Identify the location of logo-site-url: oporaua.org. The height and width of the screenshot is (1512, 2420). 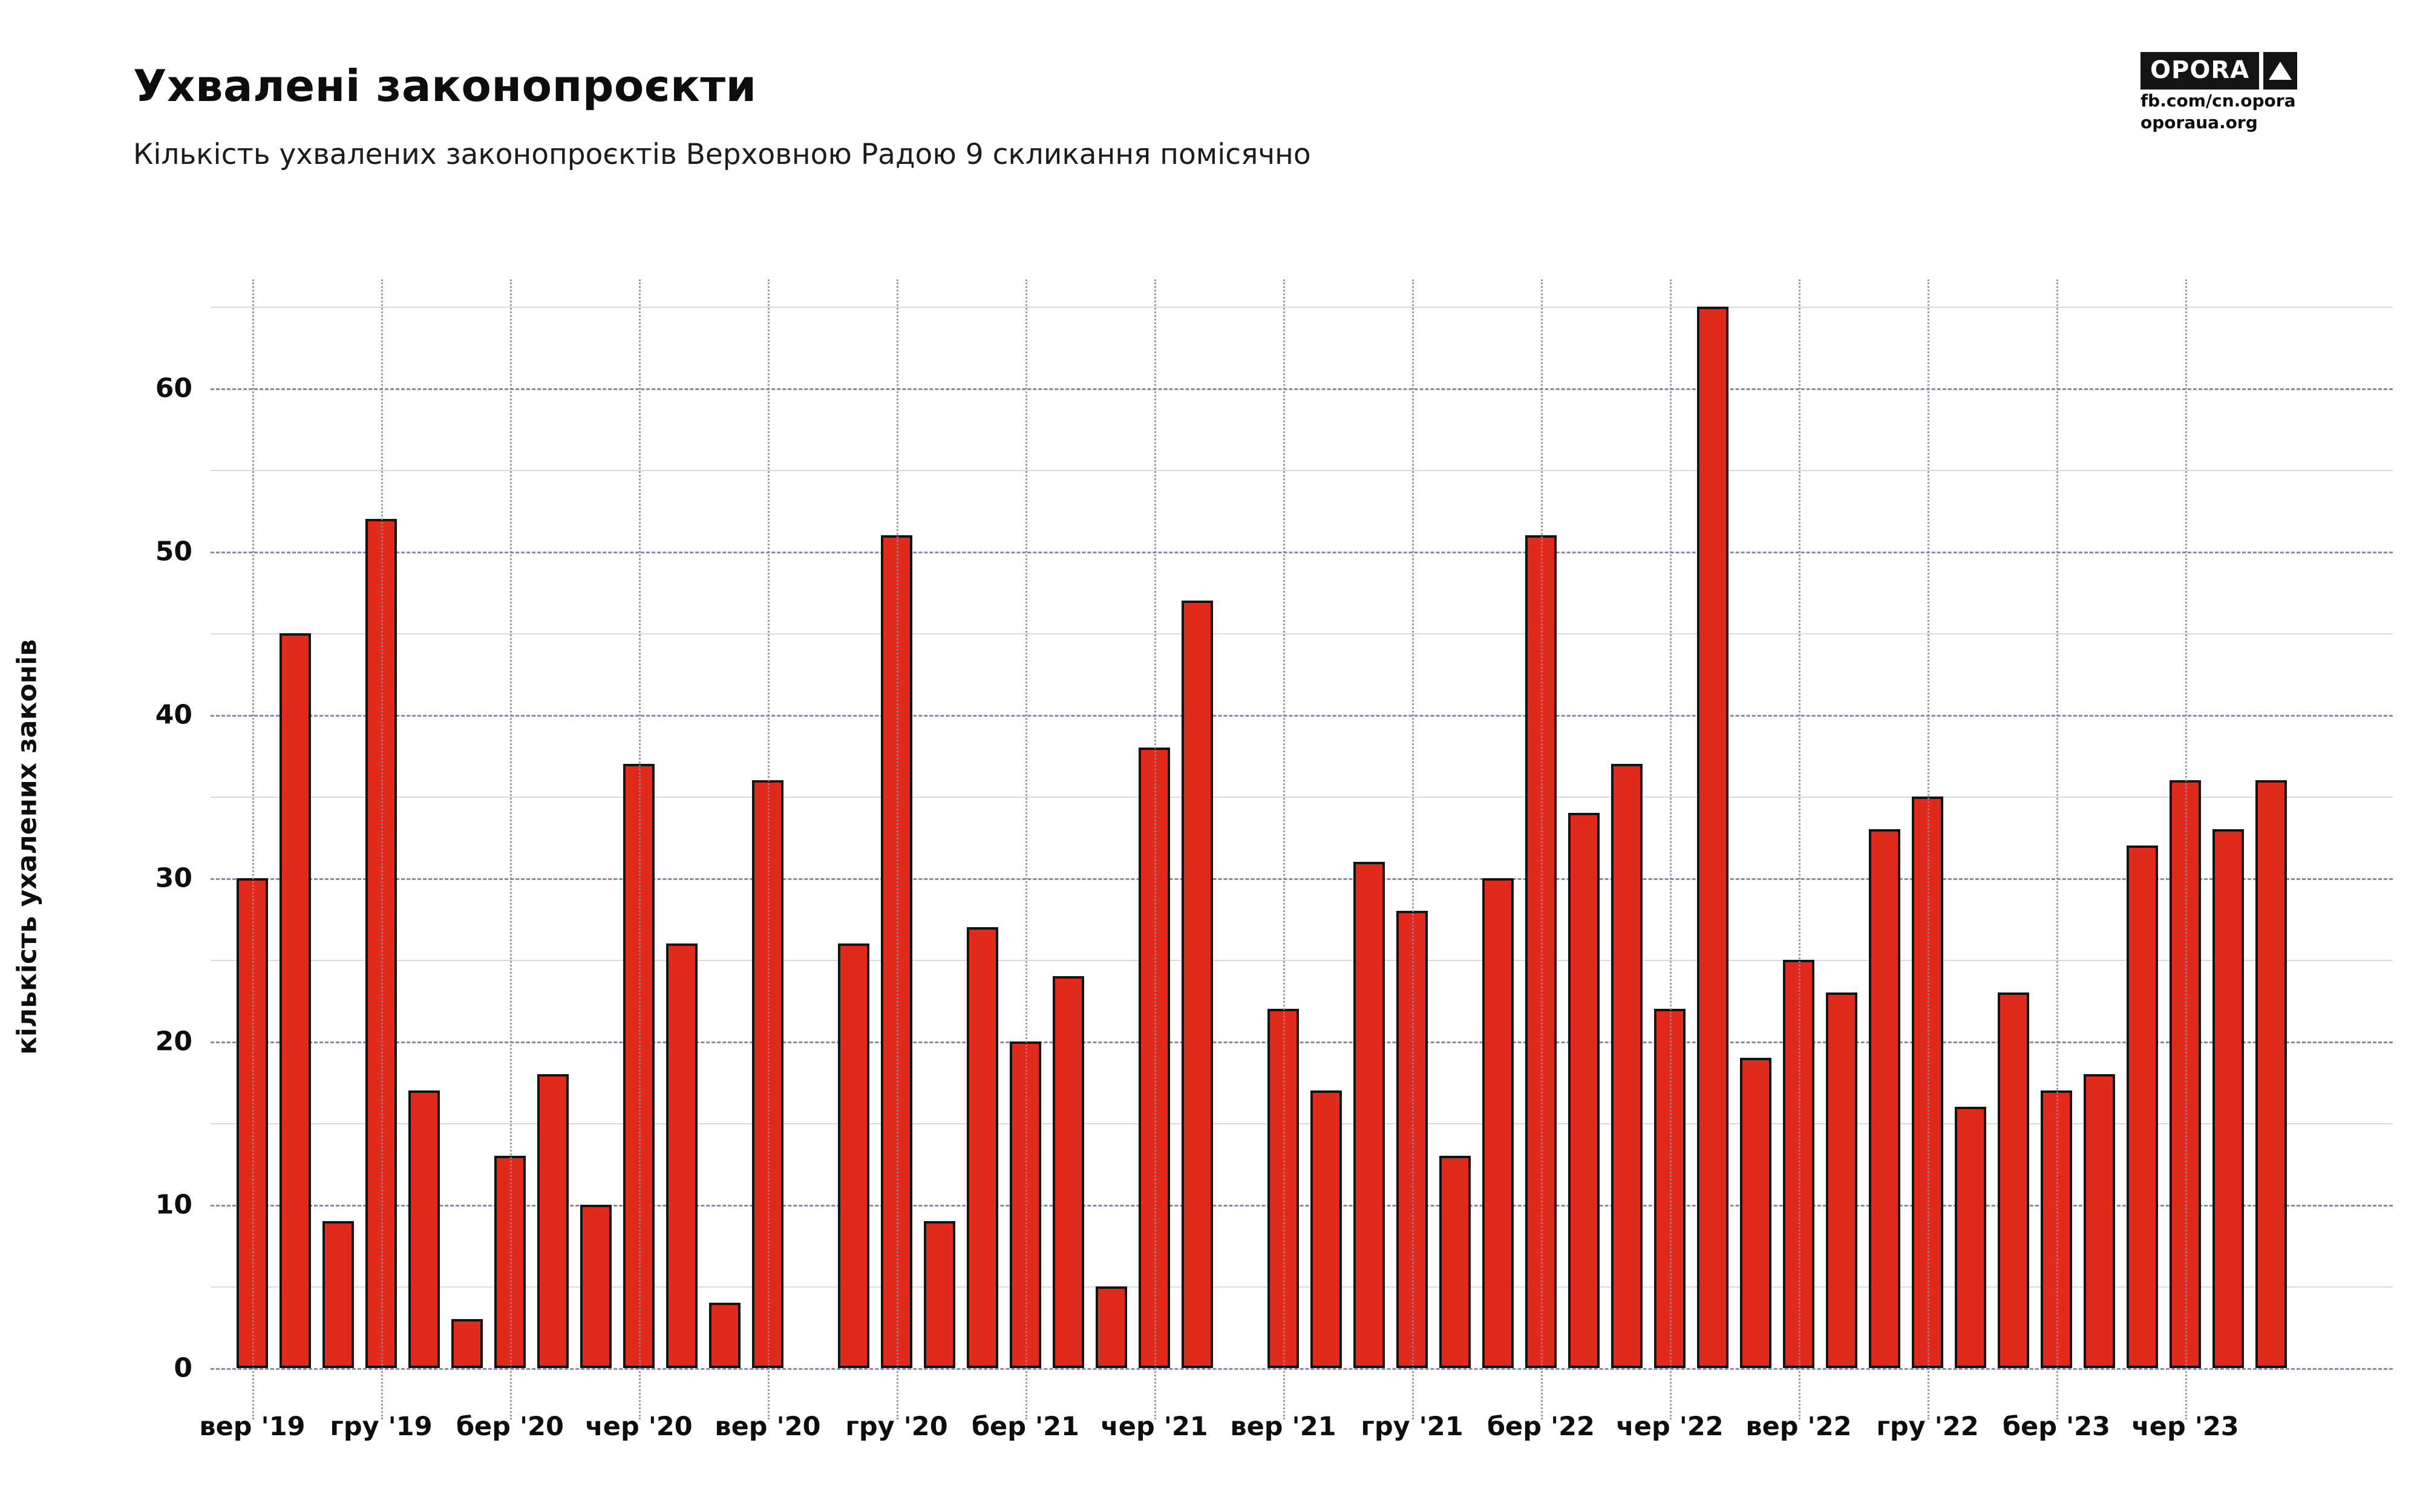
(2199, 122).